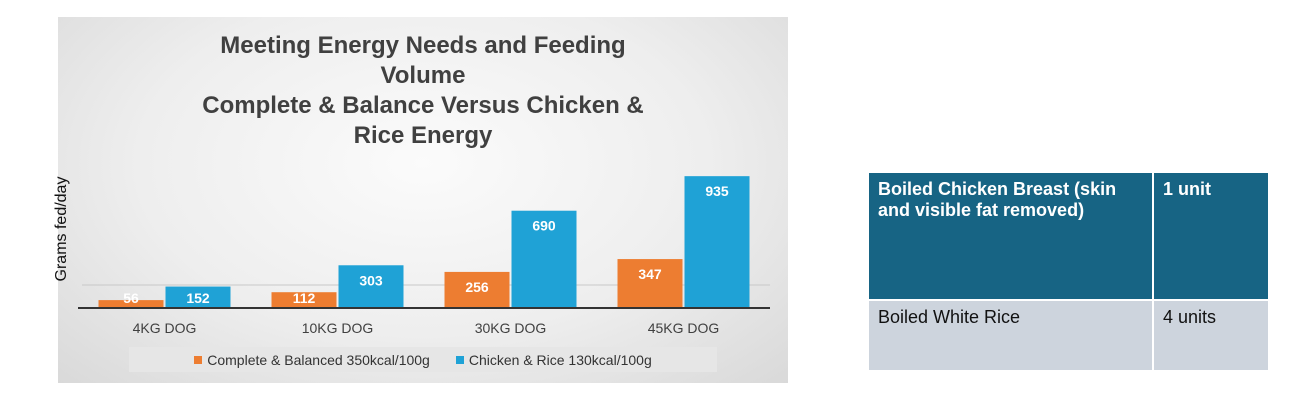 Image resolution: width=1297 pixels, height=405 pixels. Describe the element at coordinates (371, 280) in the screenshot. I see `data-label: 303` at that location.